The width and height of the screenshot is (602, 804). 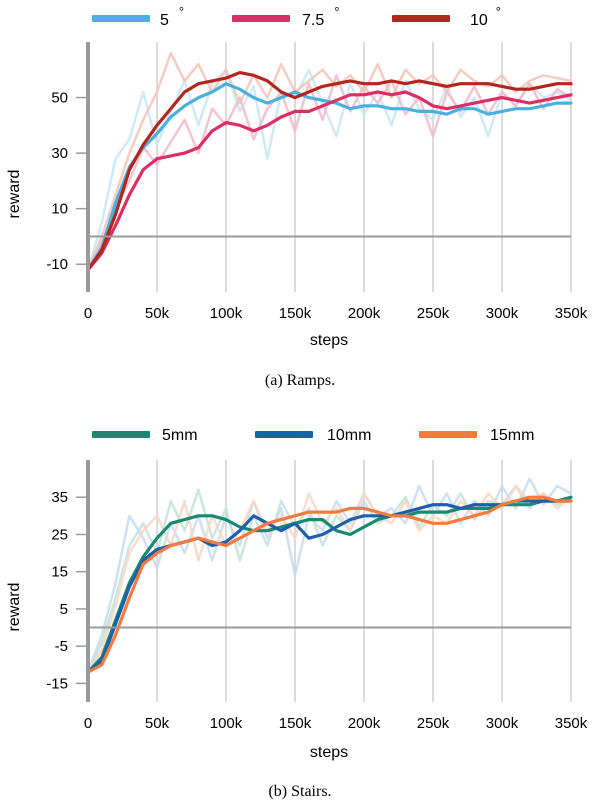 What do you see at coordinates (57, 182) in the screenshot?
I see `ramps-y-tick-labels: -10 10 30 50` at bounding box center [57, 182].